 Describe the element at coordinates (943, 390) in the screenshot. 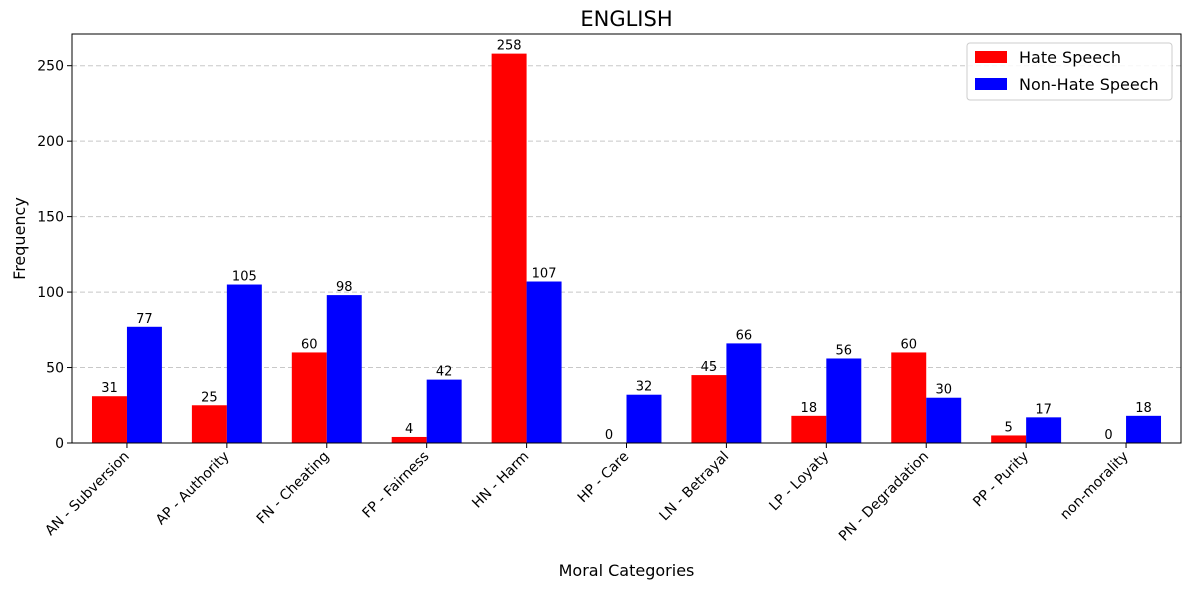

I see `data-label: 30` at that location.